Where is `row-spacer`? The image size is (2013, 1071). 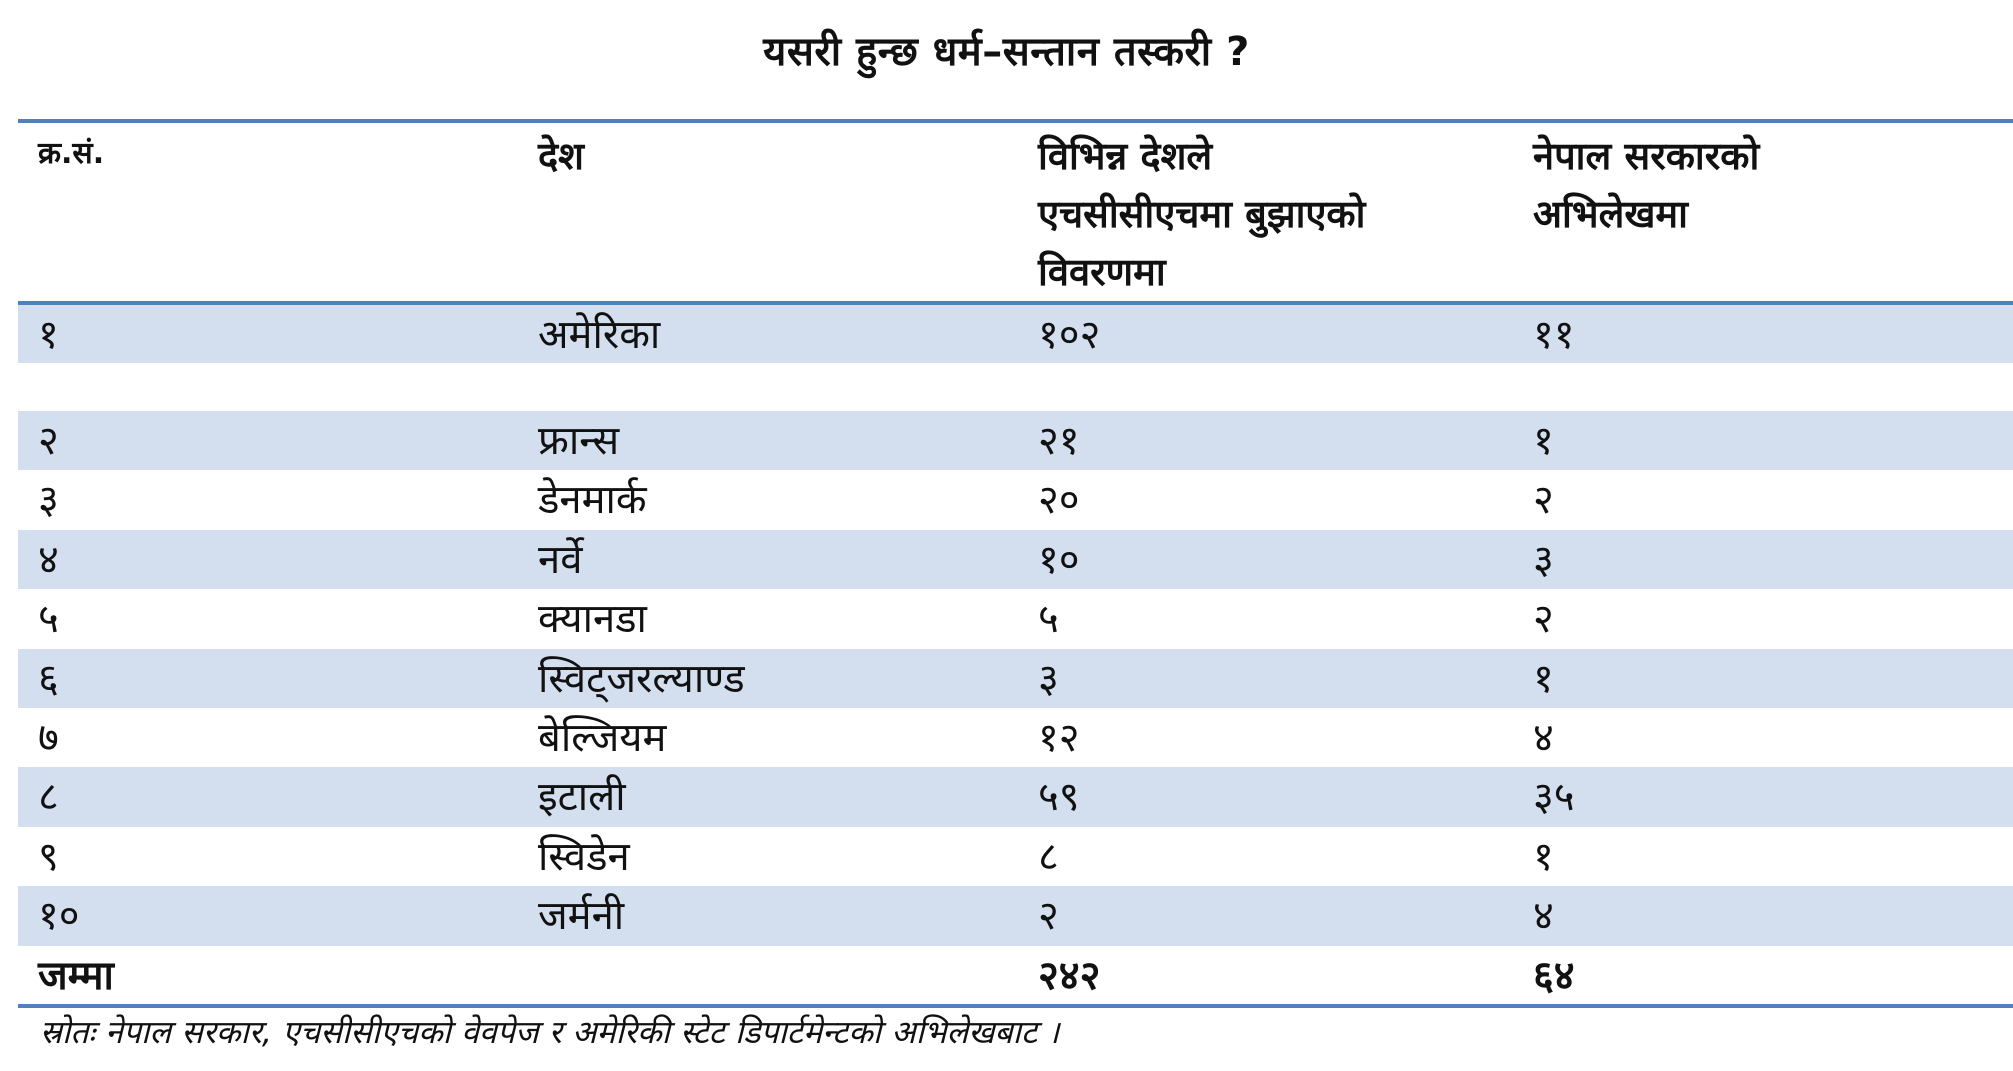
row-spacer is located at coordinates (1015, 387).